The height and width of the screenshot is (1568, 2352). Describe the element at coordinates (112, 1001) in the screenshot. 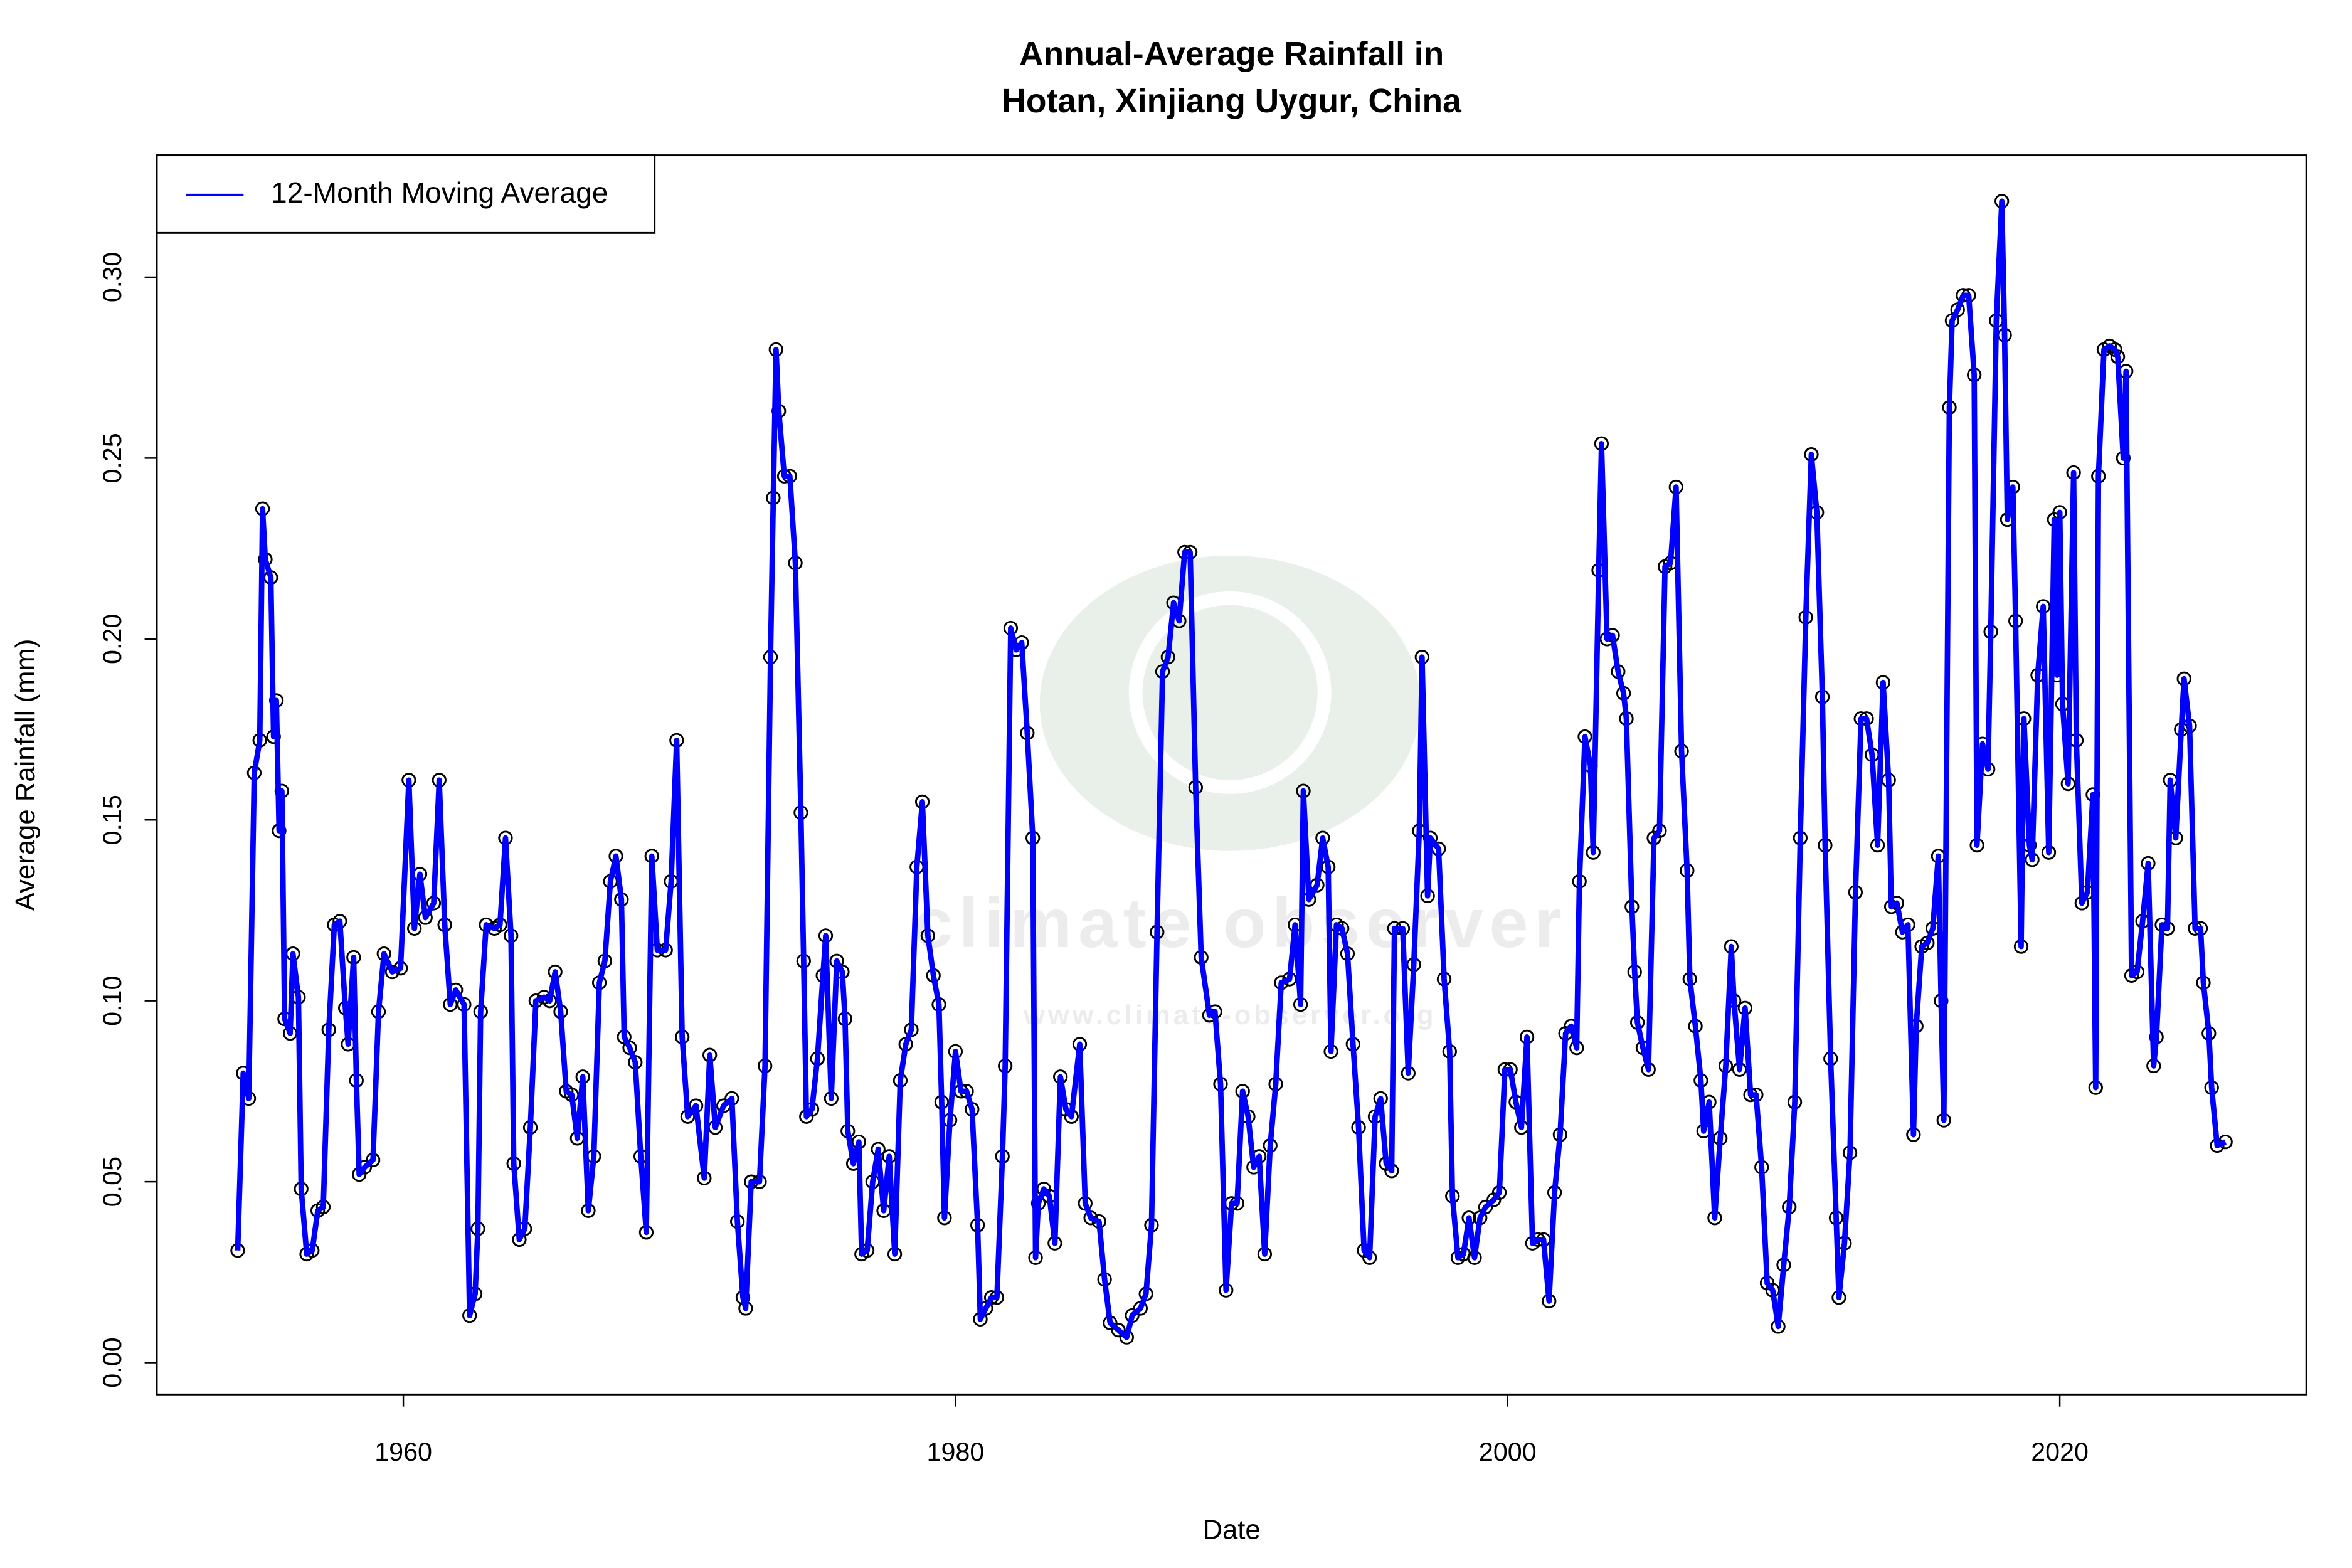

I see `y-tick-label: 0.10` at that location.